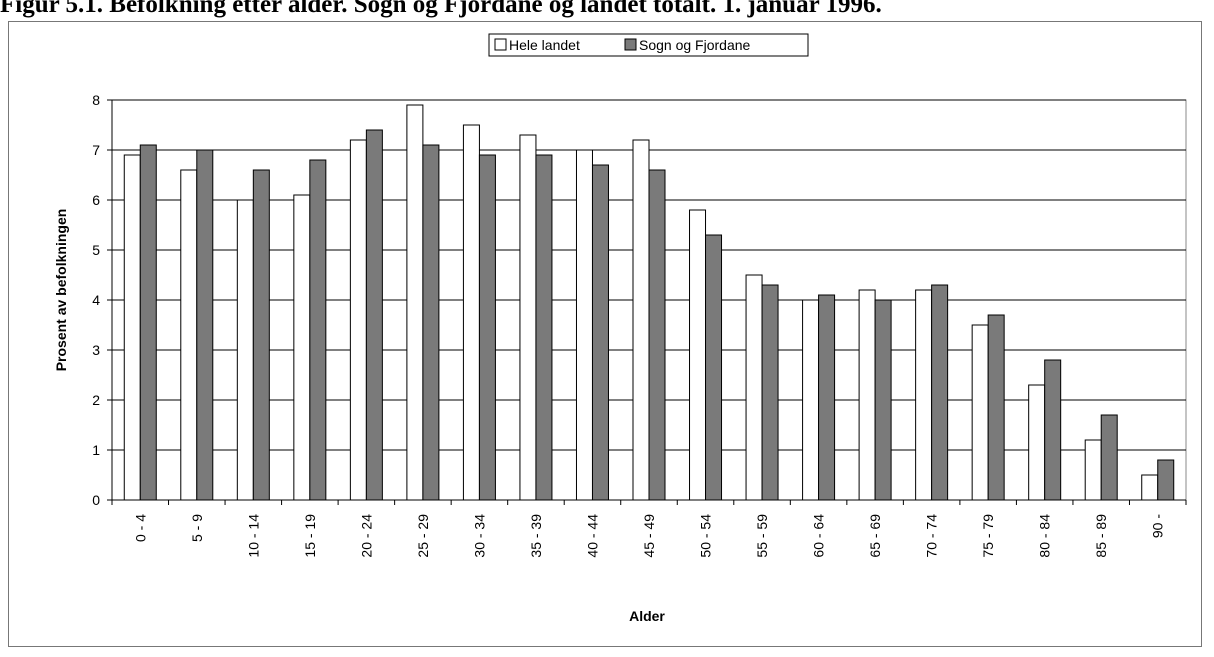 The height and width of the screenshot is (657, 1214). Describe the element at coordinates (1101, 536) in the screenshot. I see `x-tick-label: 85 - 89` at that location.